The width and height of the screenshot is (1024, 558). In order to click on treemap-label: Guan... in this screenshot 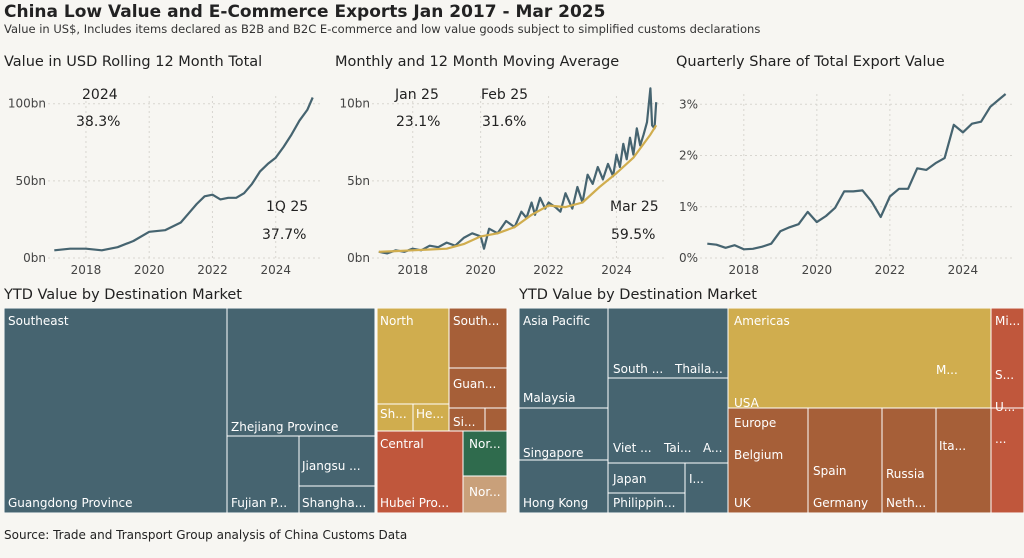, I will do `click(474, 384)`.